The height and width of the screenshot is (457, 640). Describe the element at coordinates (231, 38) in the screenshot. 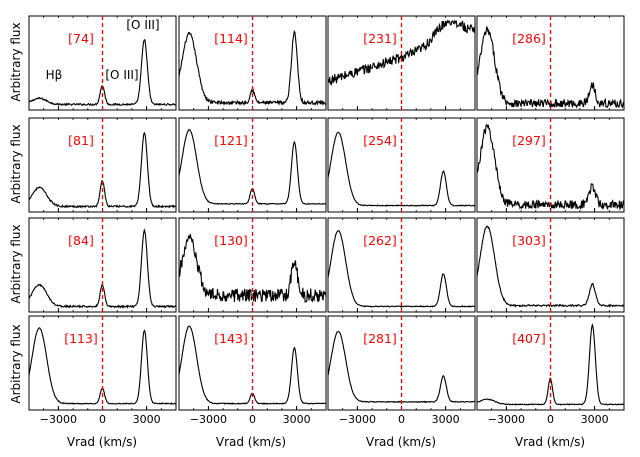

I see `panel-id-label: [114]` at that location.